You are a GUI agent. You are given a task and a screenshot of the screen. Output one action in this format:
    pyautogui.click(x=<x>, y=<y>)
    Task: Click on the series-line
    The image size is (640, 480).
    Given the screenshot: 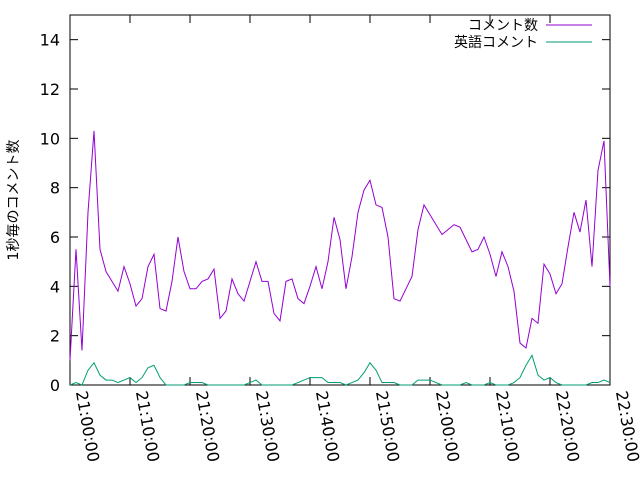 What is the action you would take?
    pyautogui.click(x=340, y=370)
    